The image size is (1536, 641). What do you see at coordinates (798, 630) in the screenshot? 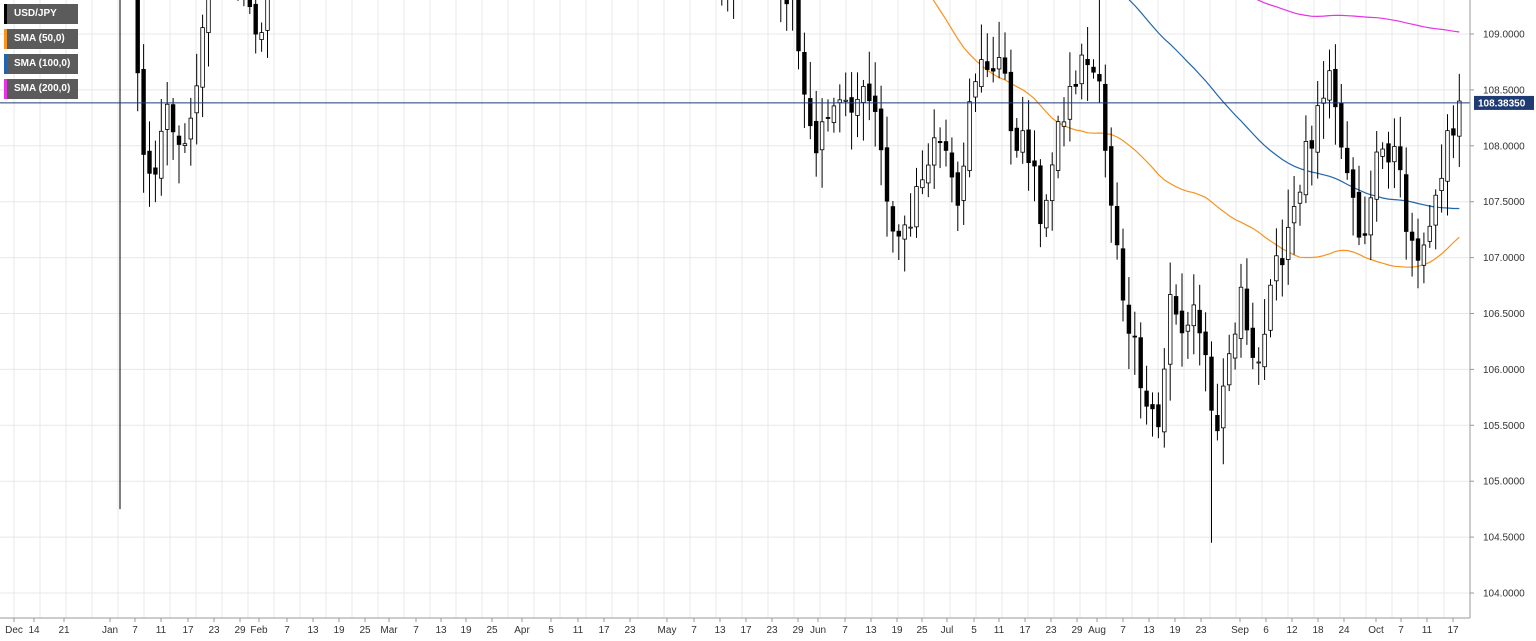
I see `x-tick-label: 29` at bounding box center [798, 630].